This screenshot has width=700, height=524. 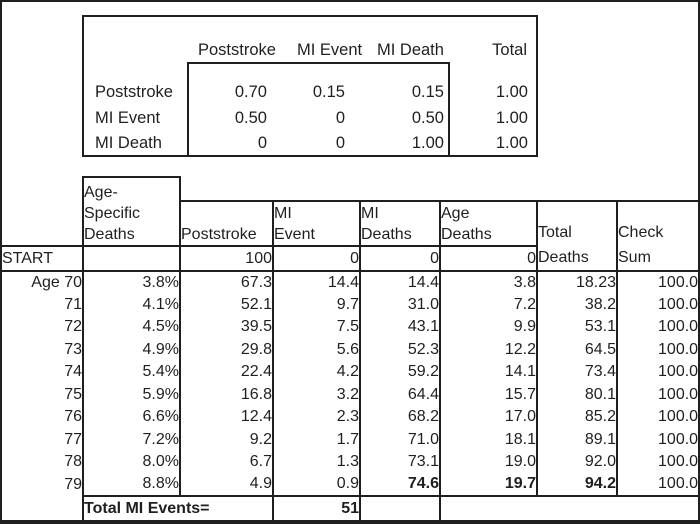 What do you see at coordinates (657, 236) in the screenshot?
I see `col-header-check-sum: Check Sum` at bounding box center [657, 236].